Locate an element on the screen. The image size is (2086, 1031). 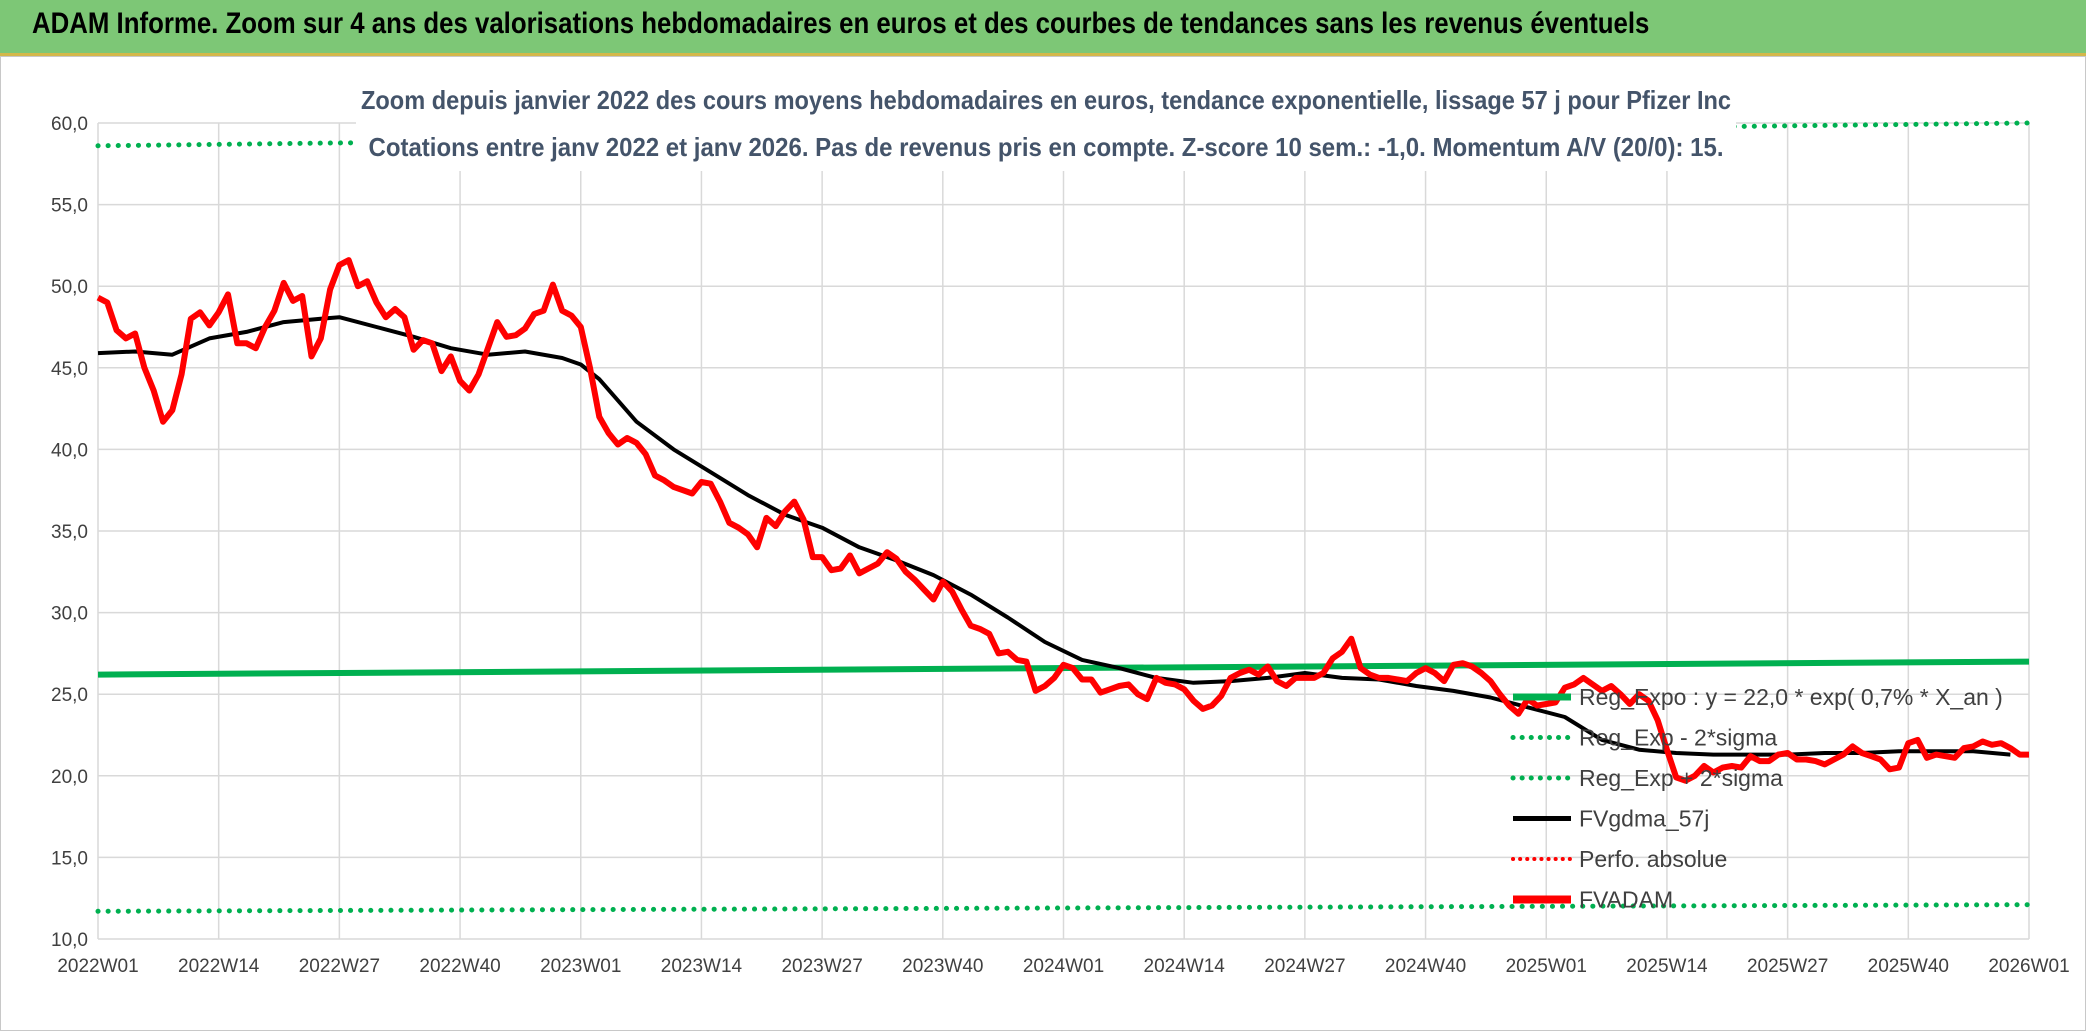
y-tick-label: 45,0 is located at coordinates (69, 369).